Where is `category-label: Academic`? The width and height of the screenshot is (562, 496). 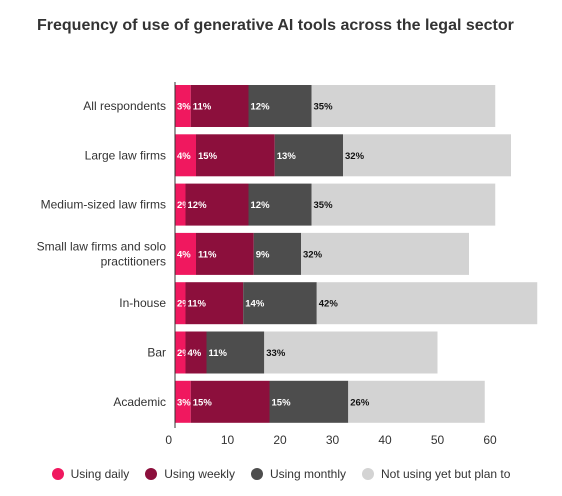
category-label: Academic is located at coordinates (139, 402).